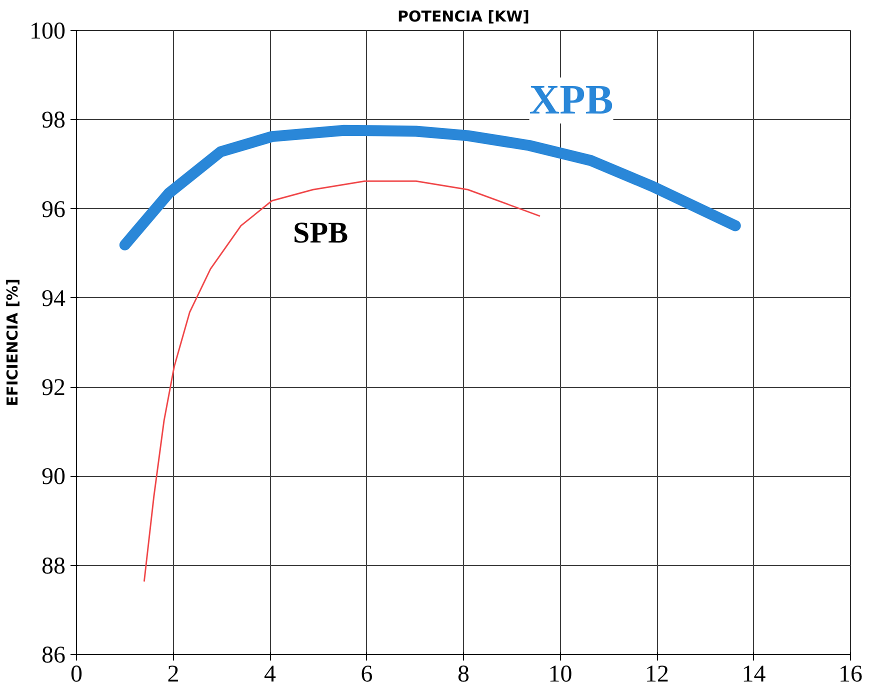  Describe the element at coordinates (754, 675) in the screenshot. I see `x-tick-label: 14` at that location.